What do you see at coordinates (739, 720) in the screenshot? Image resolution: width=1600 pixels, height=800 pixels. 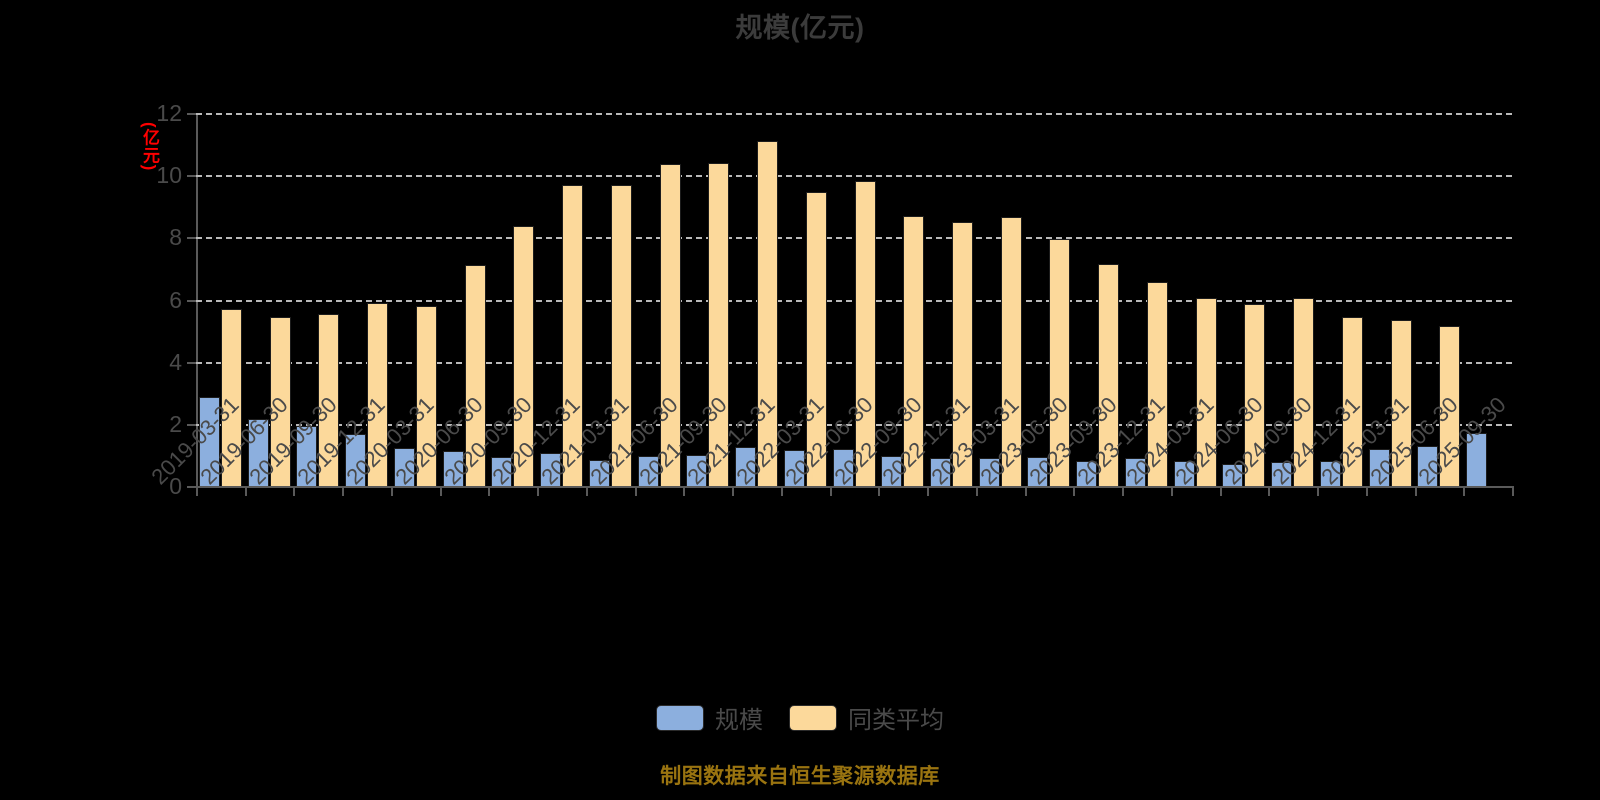 I see `legend-label-scale: 规模` at bounding box center [739, 720].